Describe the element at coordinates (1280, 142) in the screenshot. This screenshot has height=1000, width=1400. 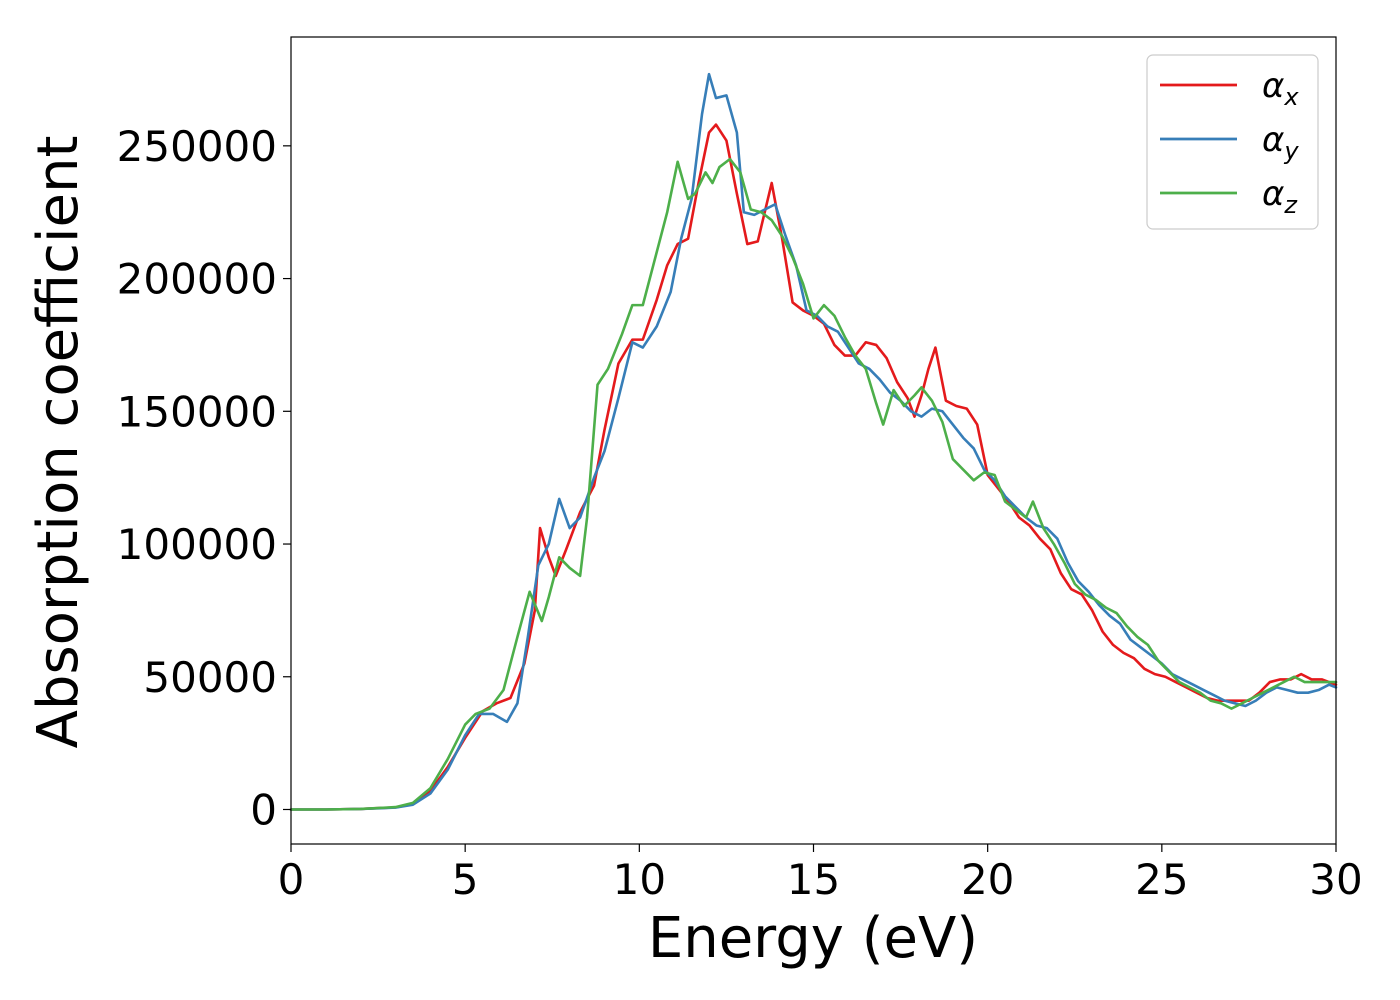
I see `legend-label-y: αy` at that location.